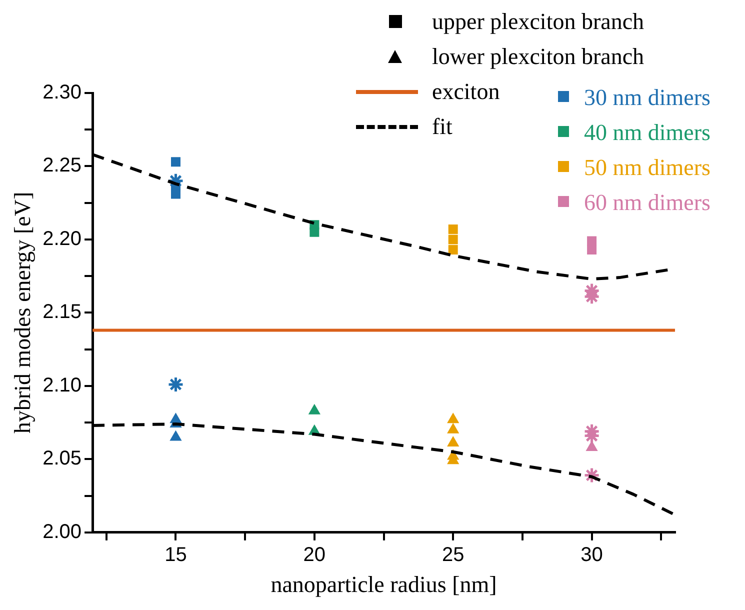 The image size is (745, 610). I want to click on y-tick-label: 2.15, so click(62, 312).